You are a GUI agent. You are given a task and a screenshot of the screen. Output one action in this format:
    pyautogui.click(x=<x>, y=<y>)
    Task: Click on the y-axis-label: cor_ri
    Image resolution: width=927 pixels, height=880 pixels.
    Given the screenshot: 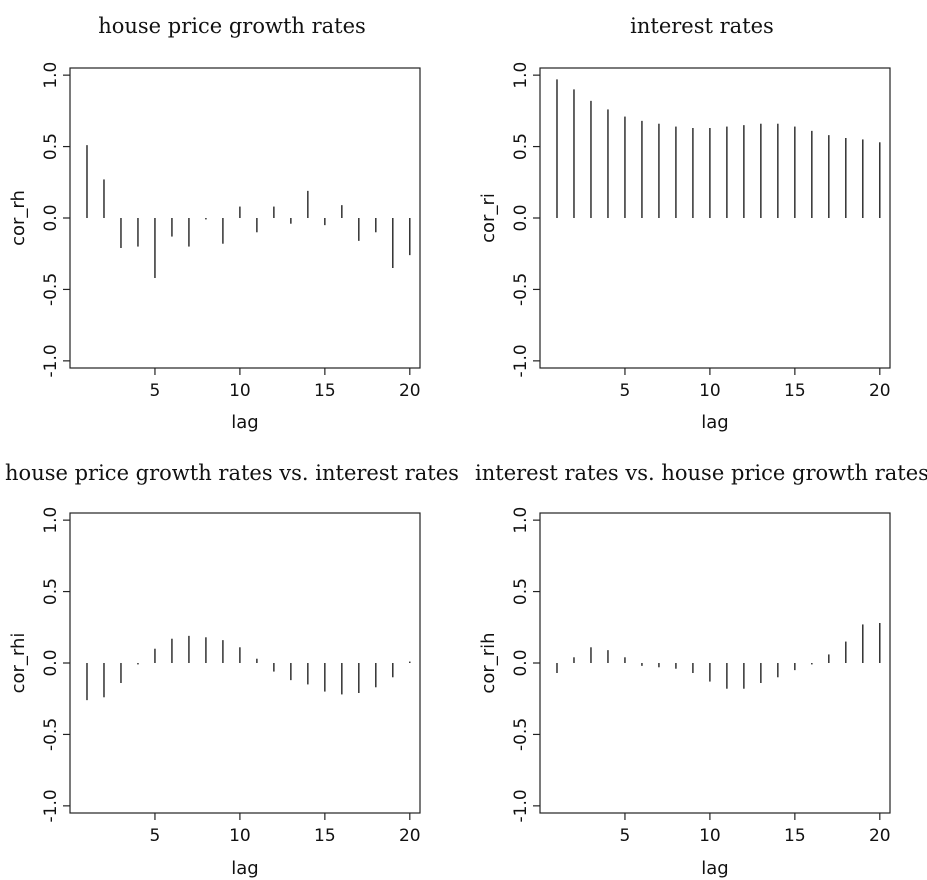 What is the action you would take?
    pyautogui.click(x=488, y=218)
    